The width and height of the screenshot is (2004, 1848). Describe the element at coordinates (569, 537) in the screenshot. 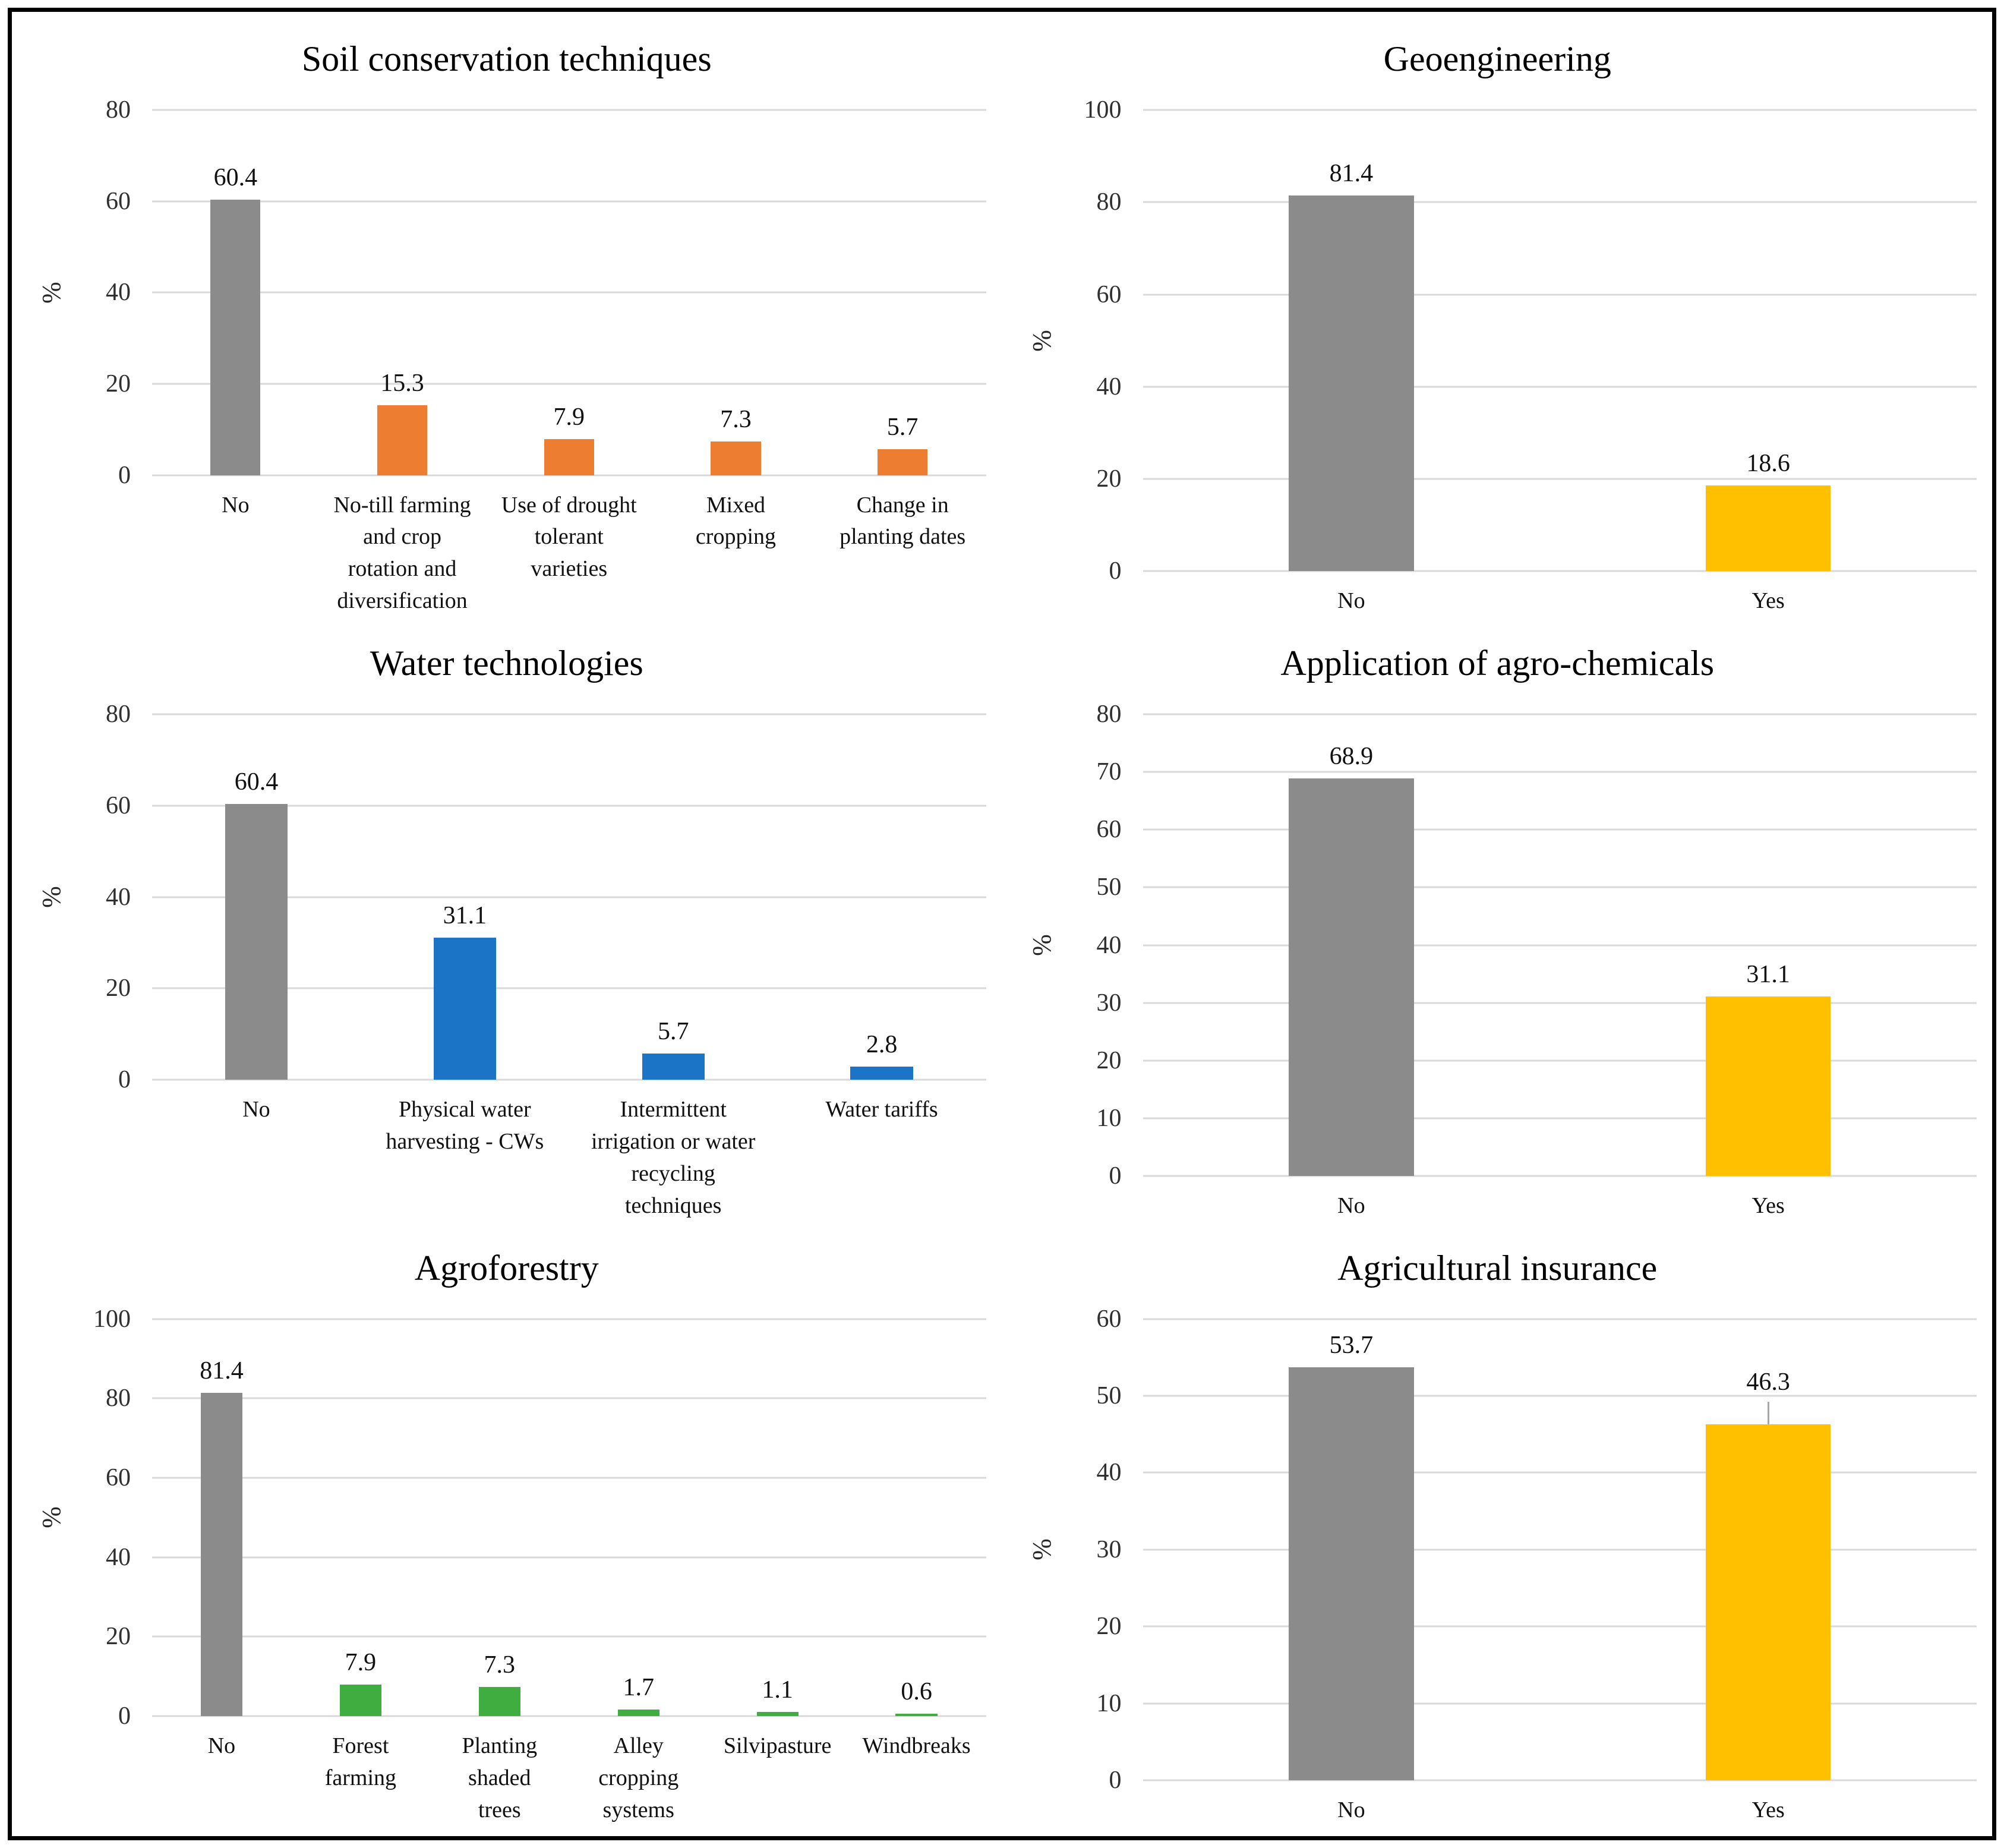

I see `x-category-label: Use of drought tolerant varieties` at that location.